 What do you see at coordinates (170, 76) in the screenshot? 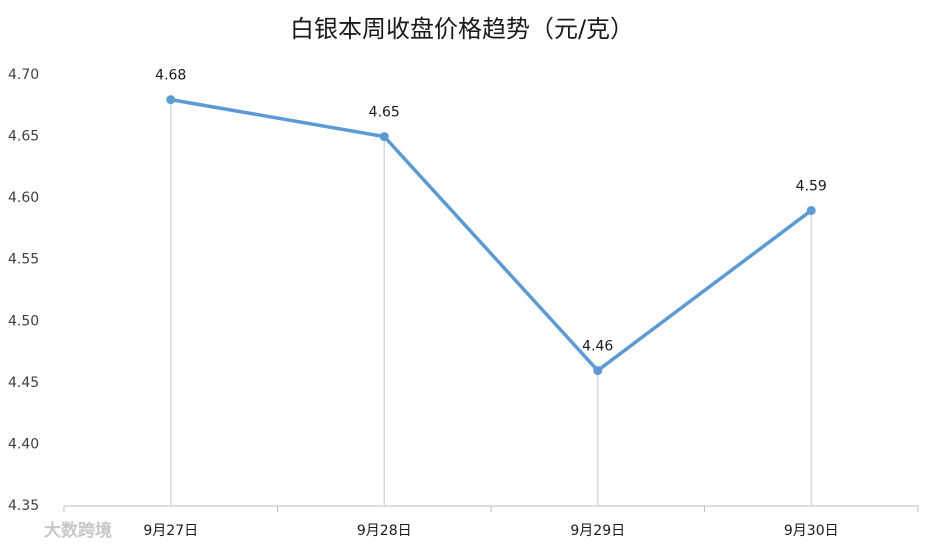
I see `data-label: 4.68` at bounding box center [170, 76].